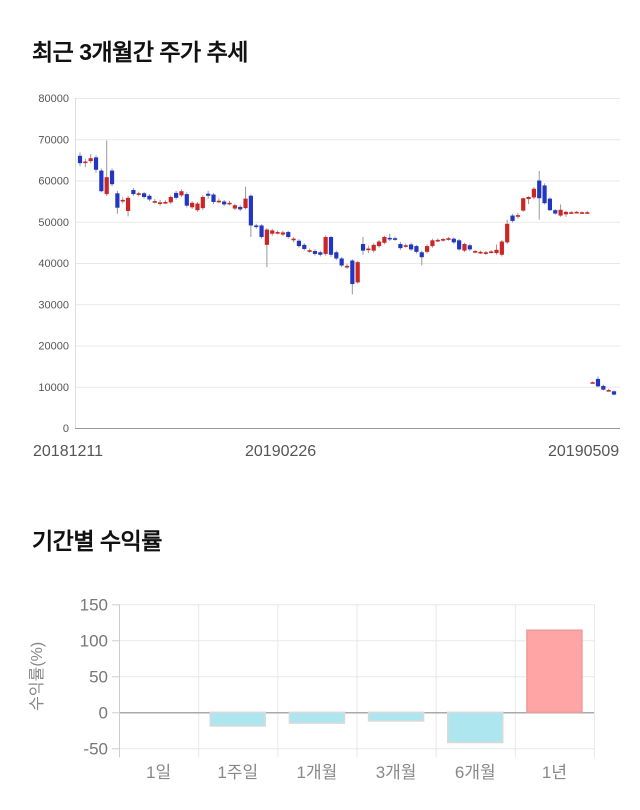 The height and width of the screenshot is (810, 640). Describe the element at coordinates (53, 347) in the screenshot. I see `y-tick-label: 20000` at that location.